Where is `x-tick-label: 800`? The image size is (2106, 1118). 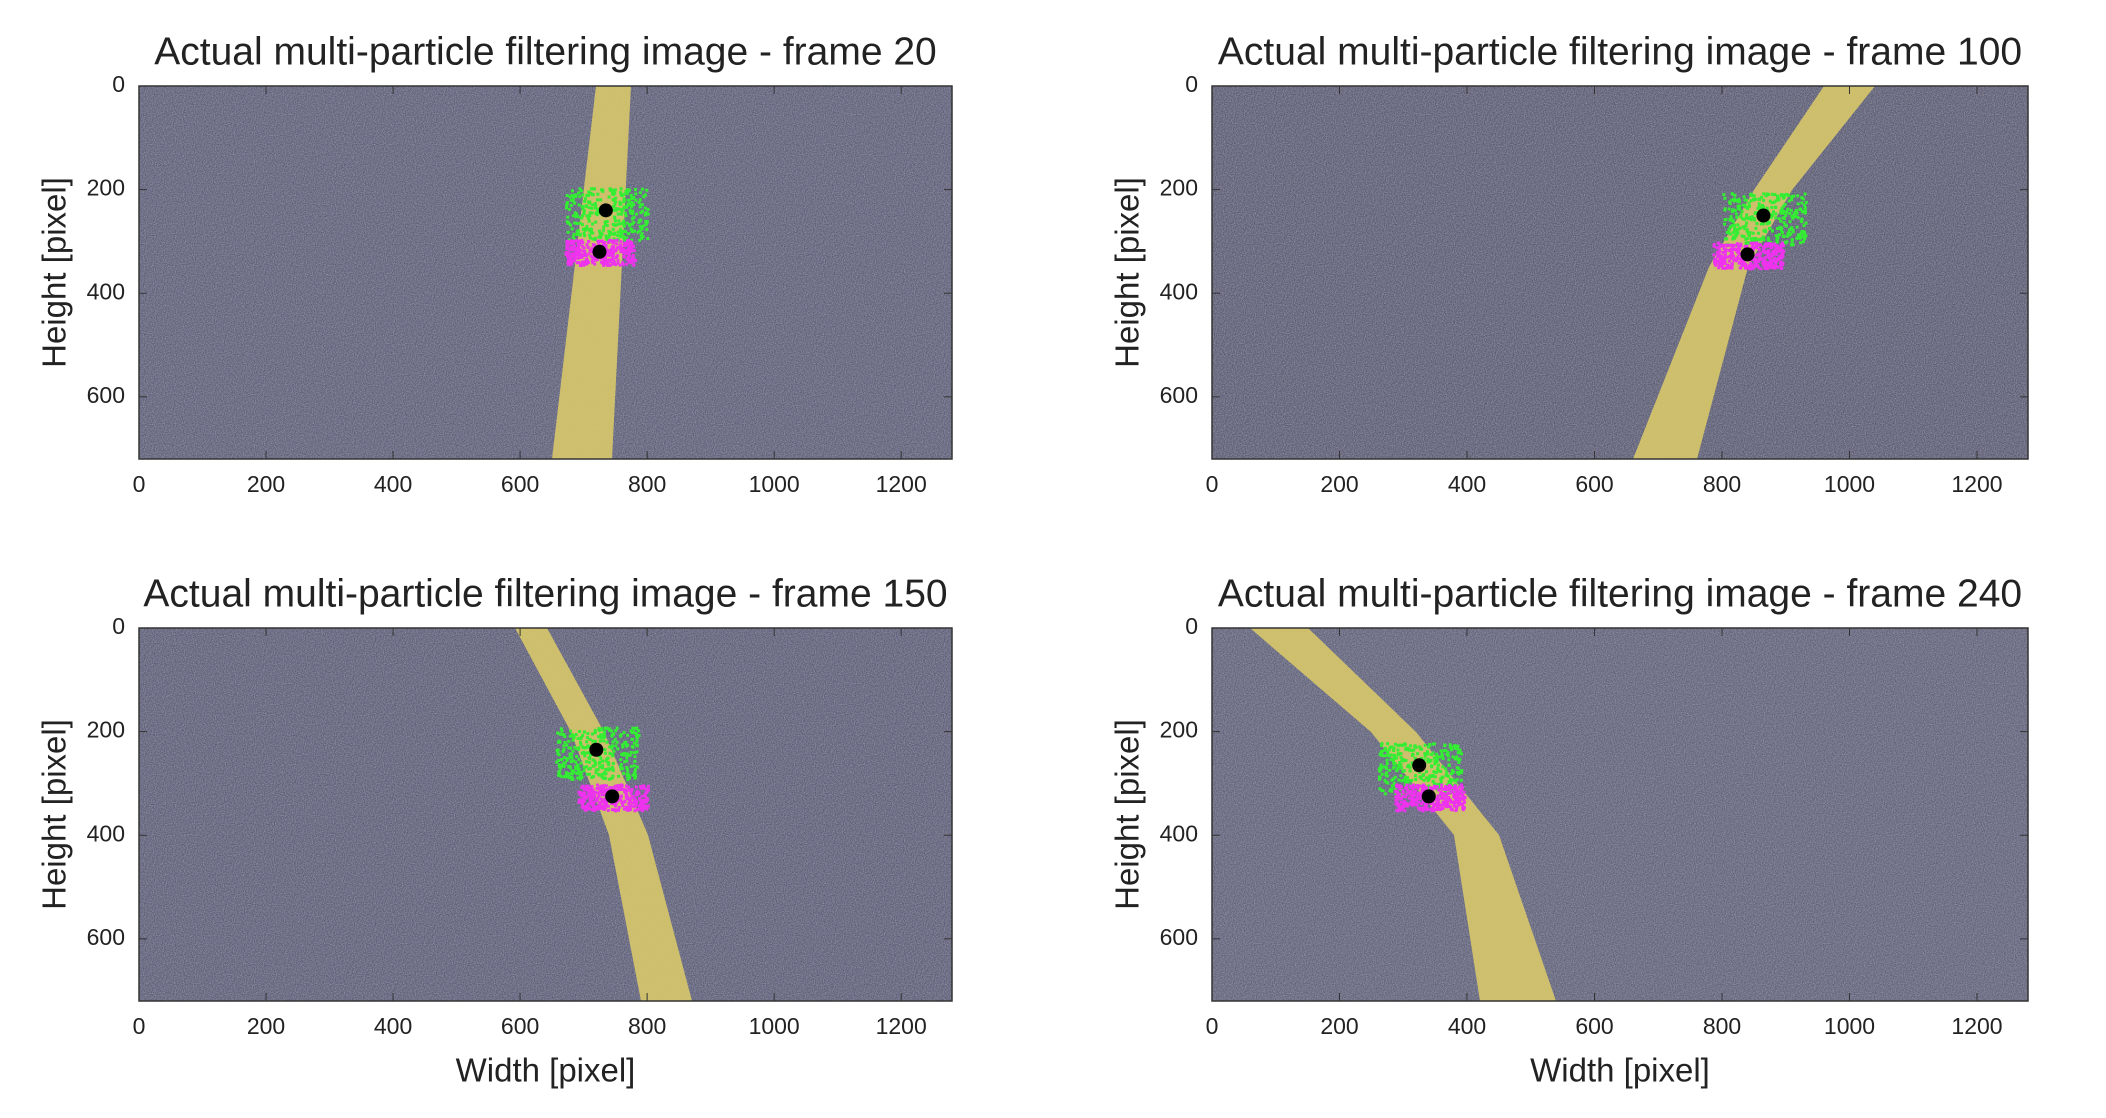
x-tick-label: 800 is located at coordinates (647, 1026).